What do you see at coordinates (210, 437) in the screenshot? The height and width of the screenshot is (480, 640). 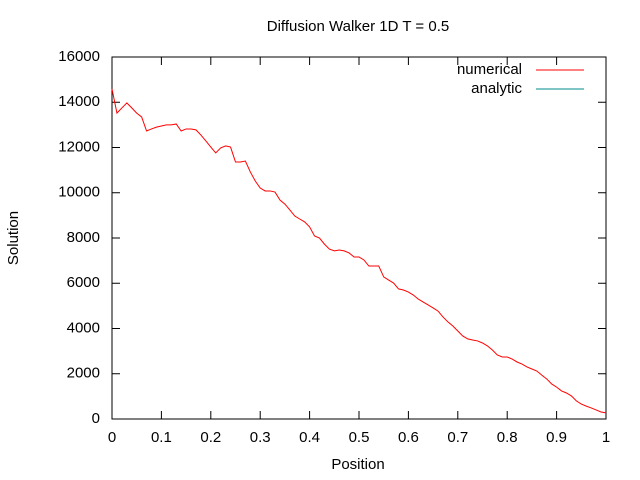 I see `x-tick-label: 0.2` at bounding box center [210, 437].